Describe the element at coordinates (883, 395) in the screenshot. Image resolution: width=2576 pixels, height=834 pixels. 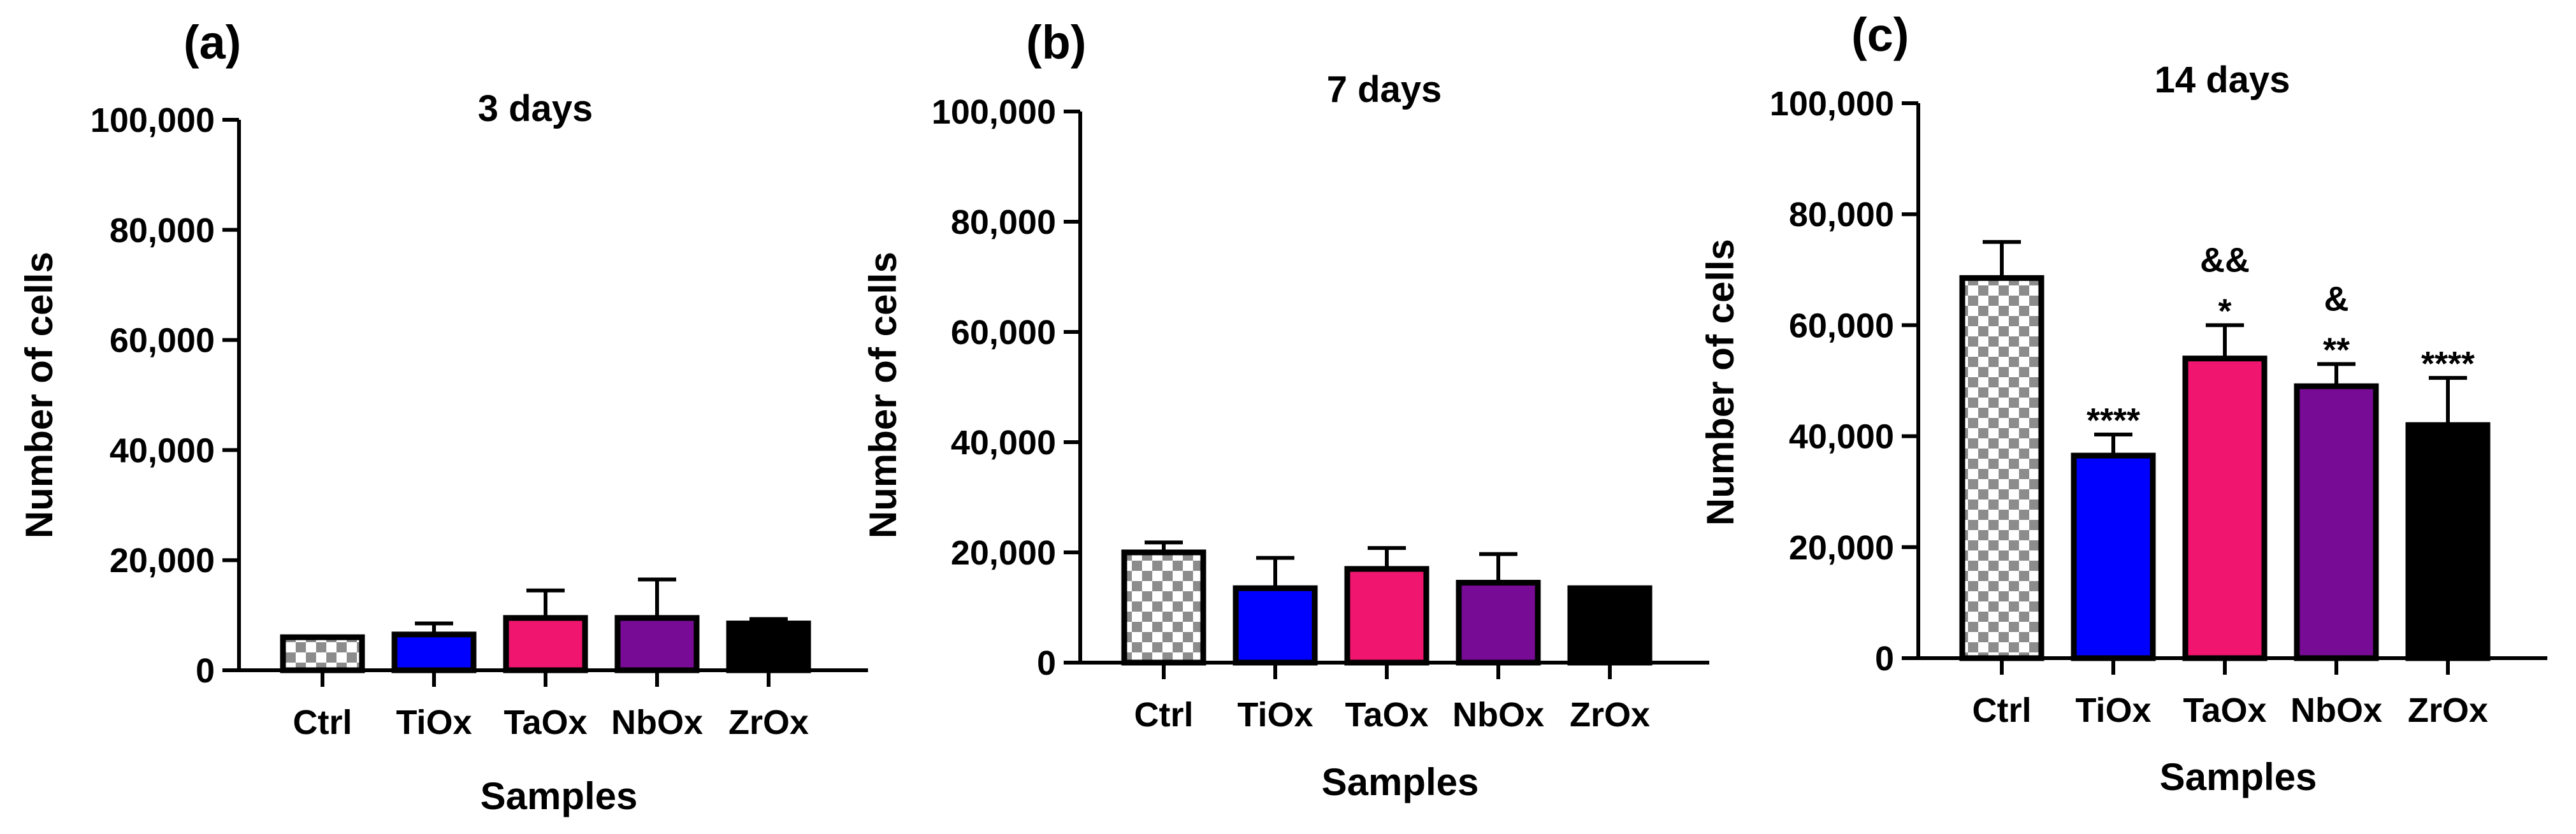
I see `y-axis-title-b: Number of cells` at that location.